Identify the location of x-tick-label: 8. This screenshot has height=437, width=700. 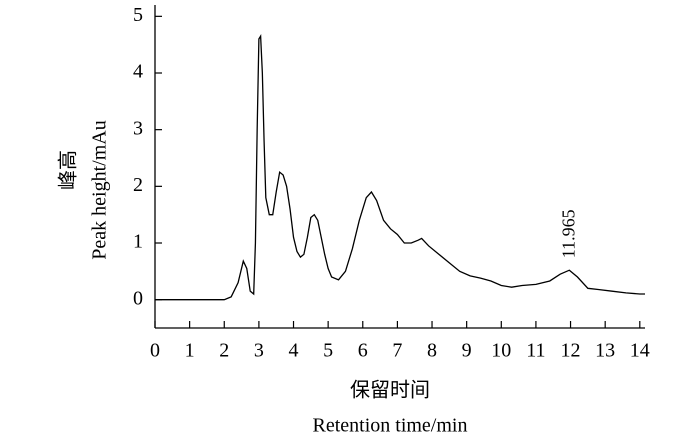
(432, 351).